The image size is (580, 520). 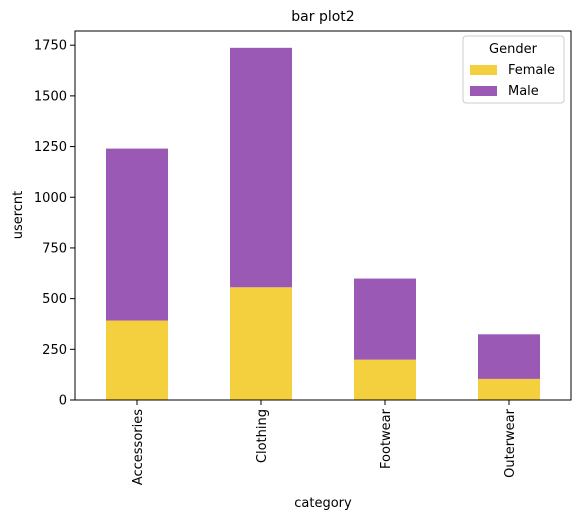 What do you see at coordinates (483, 91) in the screenshot?
I see `legend-swatch-male` at bounding box center [483, 91].